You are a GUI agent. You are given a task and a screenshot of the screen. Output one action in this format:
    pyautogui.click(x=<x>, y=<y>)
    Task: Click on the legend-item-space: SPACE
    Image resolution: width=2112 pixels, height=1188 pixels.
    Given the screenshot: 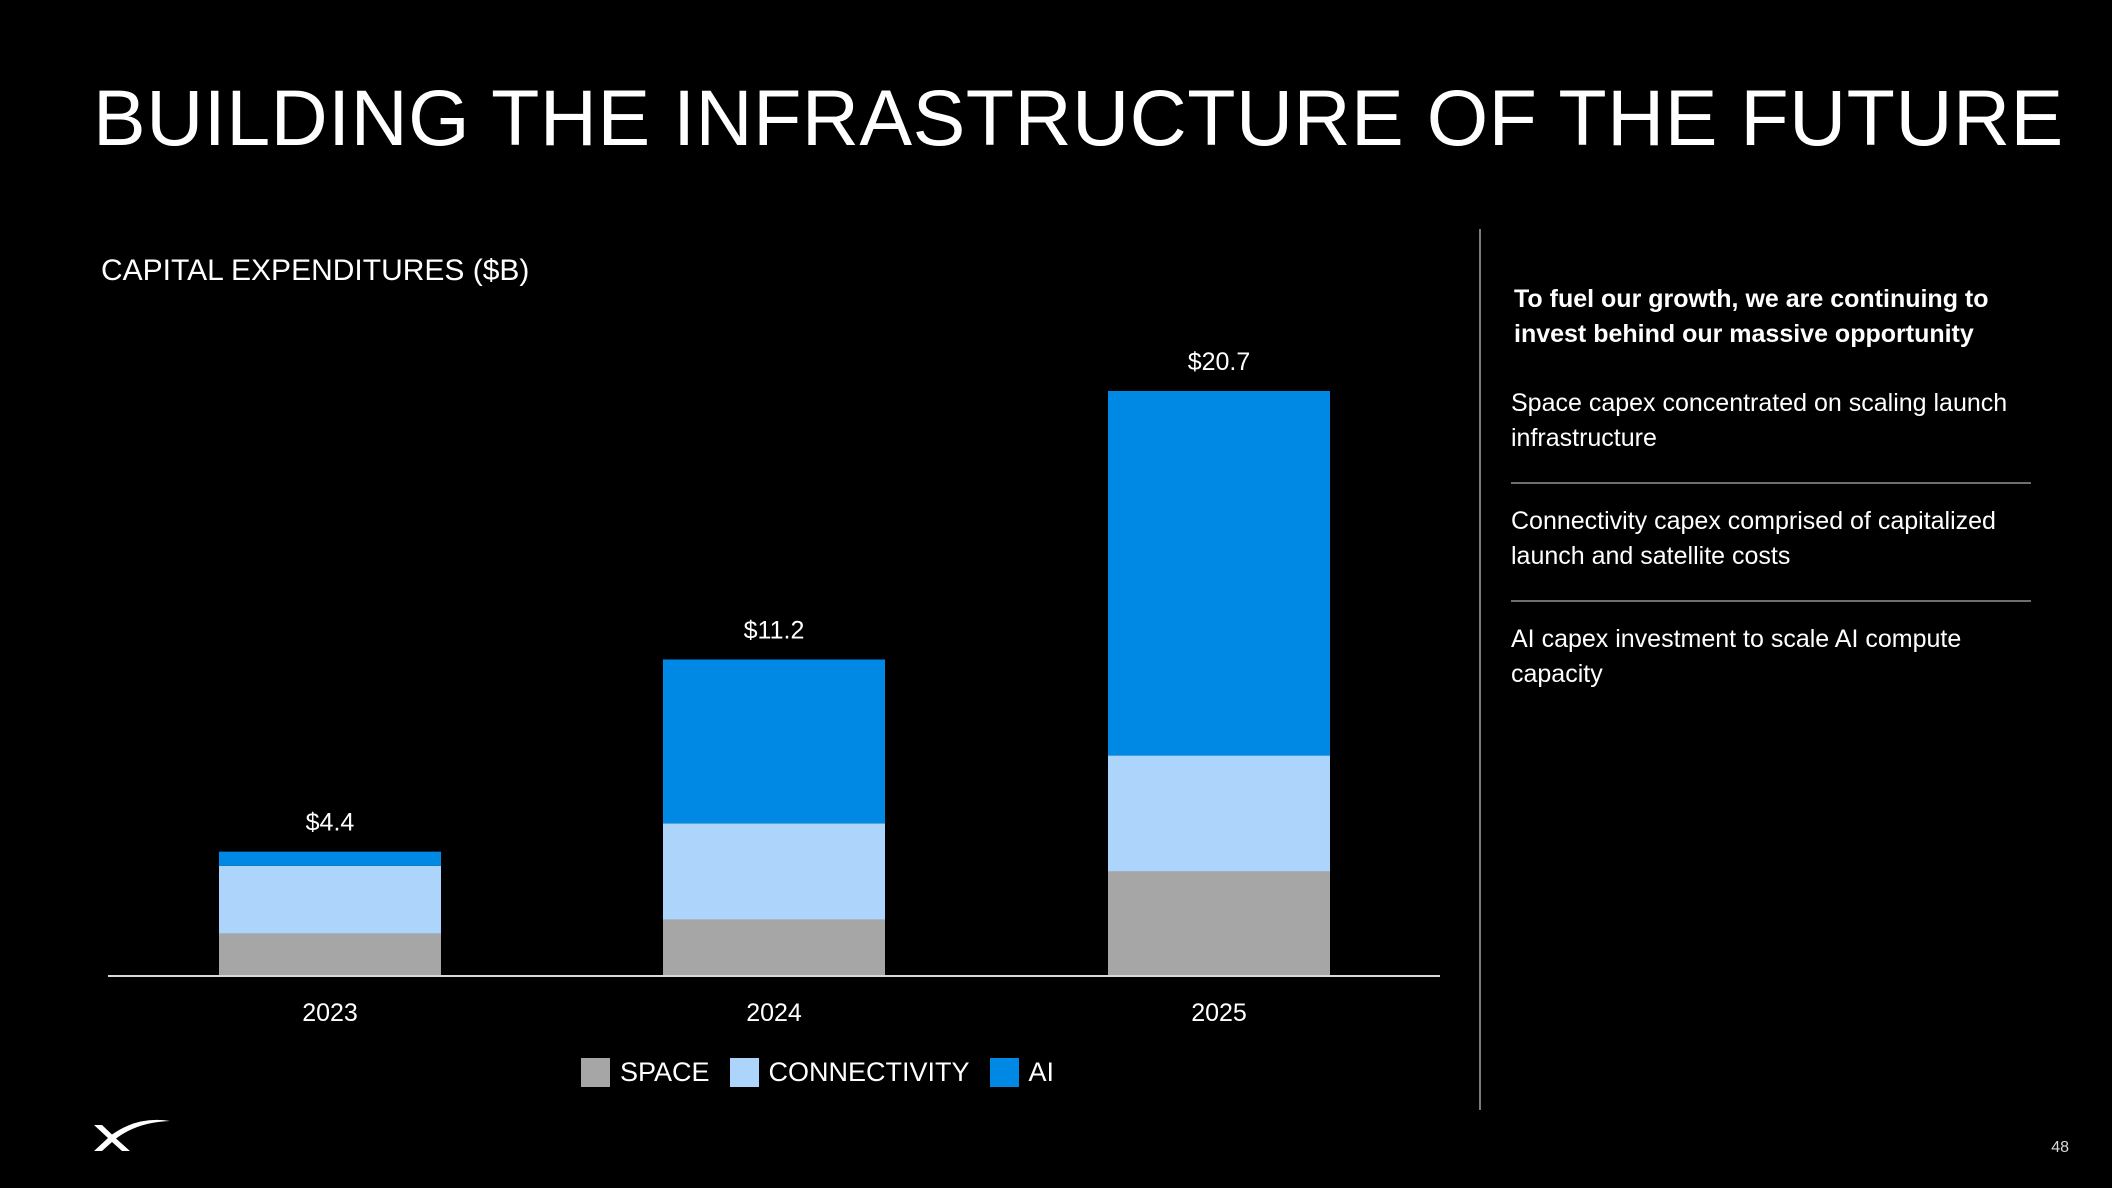 What is the action you would take?
    pyautogui.click(x=645, y=1072)
    